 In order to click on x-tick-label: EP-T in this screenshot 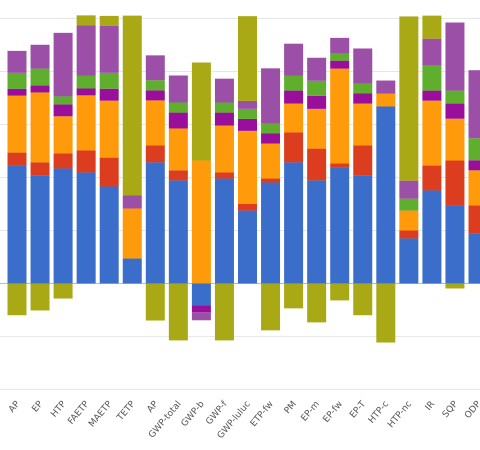, I will do `click(358, 409)`.